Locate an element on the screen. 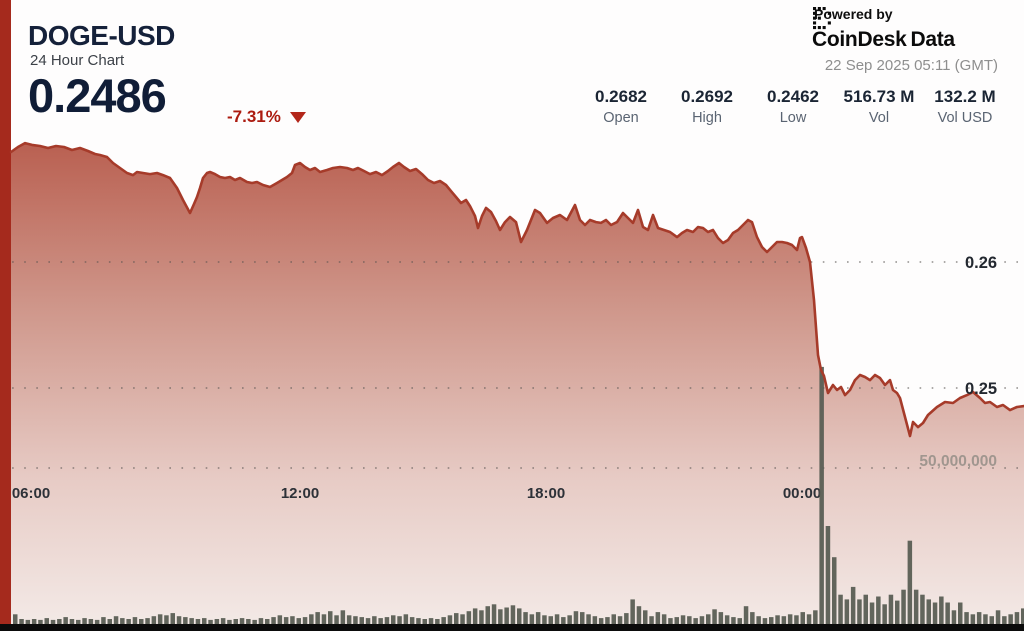  brand-data: Data is located at coordinates (932, 39).